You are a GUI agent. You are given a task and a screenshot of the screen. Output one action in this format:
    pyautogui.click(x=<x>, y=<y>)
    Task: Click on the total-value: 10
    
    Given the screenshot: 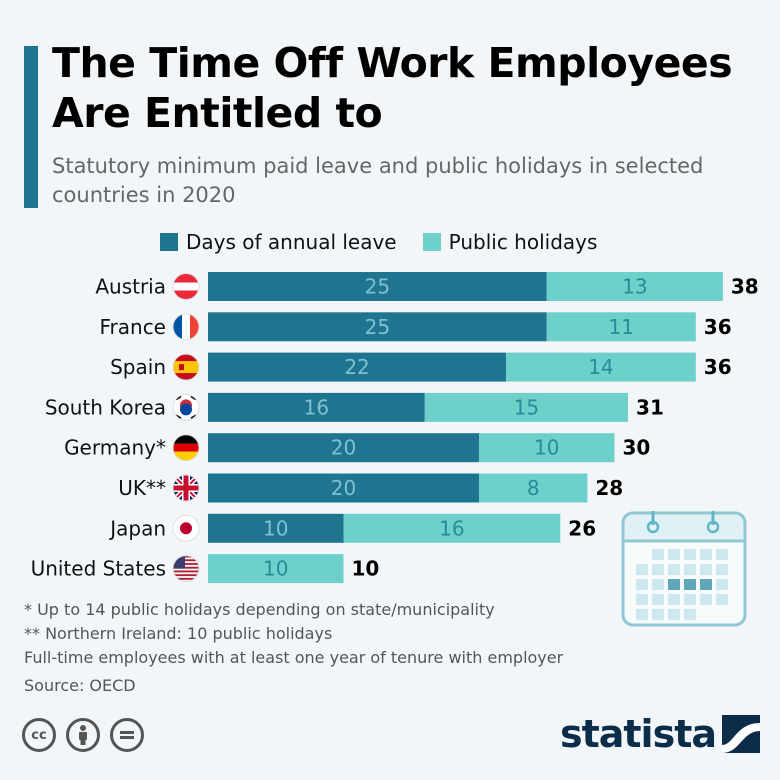 What is the action you would take?
    pyautogui.click(x=366, y=569)
    